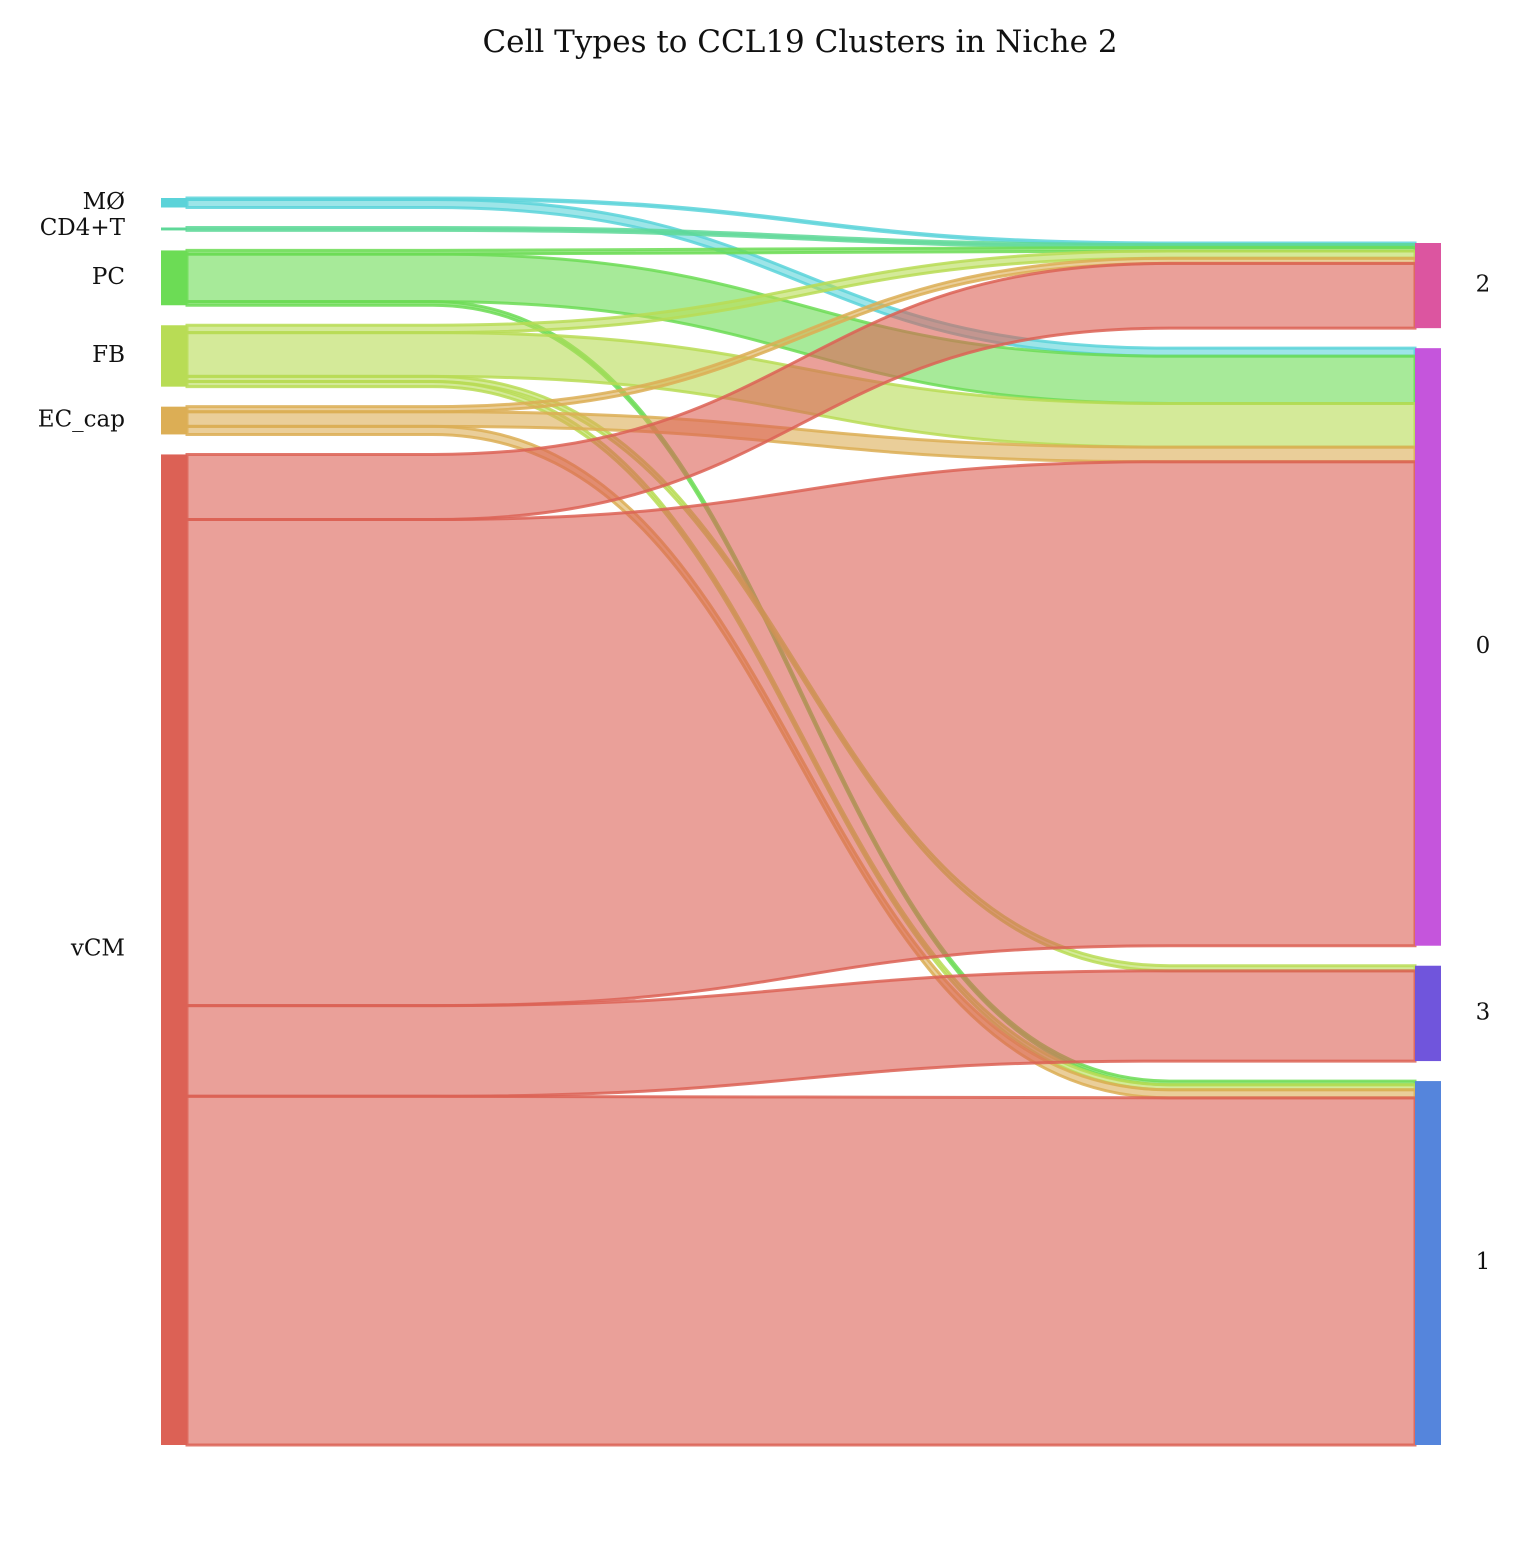 The height and width of the screenshot is (1541, 1531). I want to click on source-label-MO: MØ, so click(104, 202).